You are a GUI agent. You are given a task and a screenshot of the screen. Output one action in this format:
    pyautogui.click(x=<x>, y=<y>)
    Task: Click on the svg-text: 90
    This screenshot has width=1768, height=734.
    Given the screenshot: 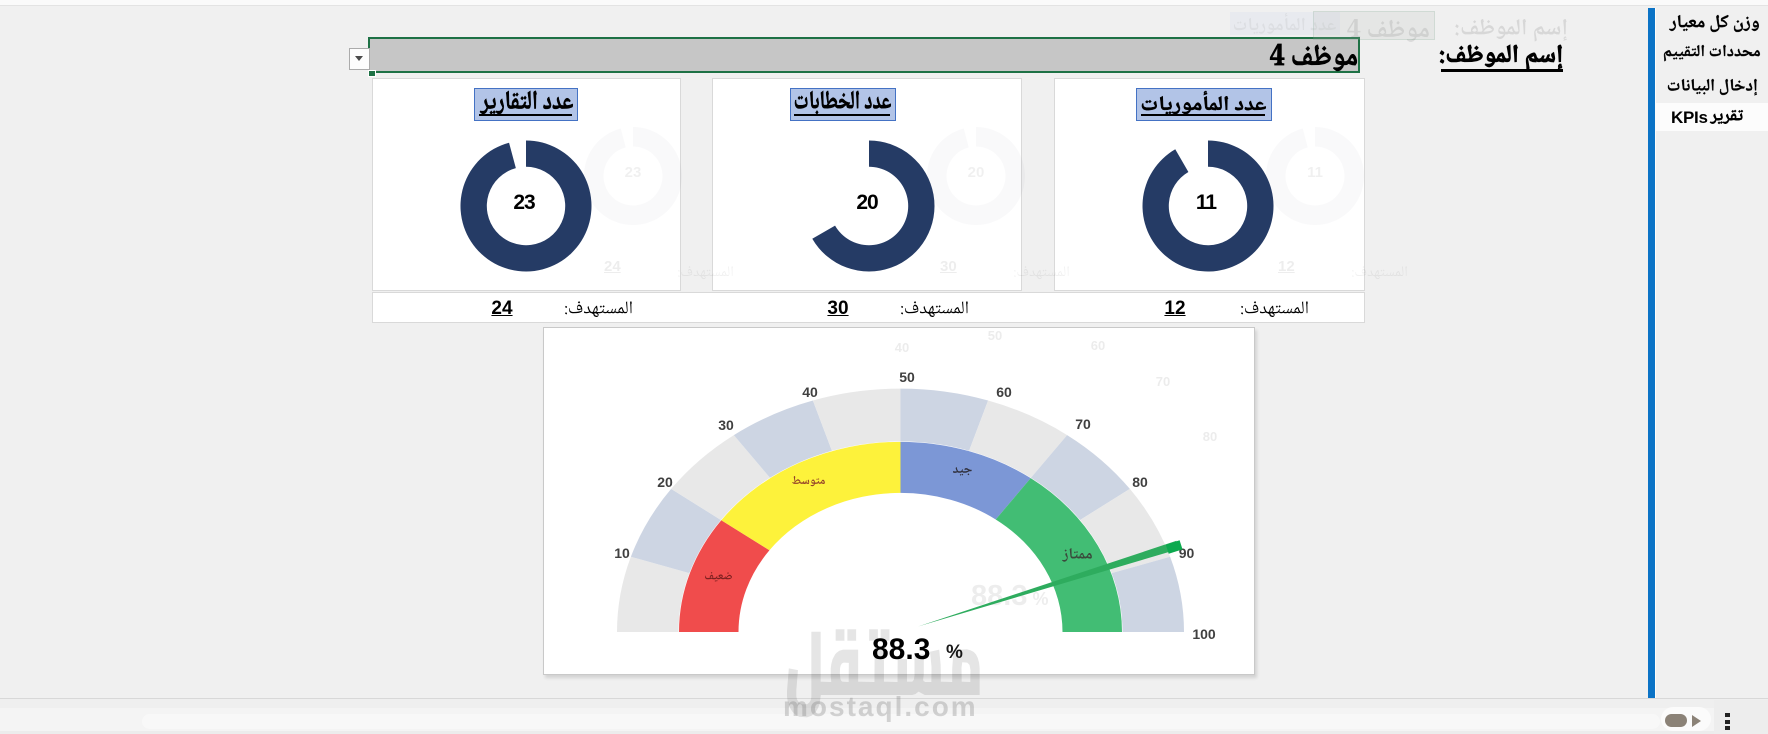 What is the action you would take?
    pyautogui.click(x=1187, y=553)
    